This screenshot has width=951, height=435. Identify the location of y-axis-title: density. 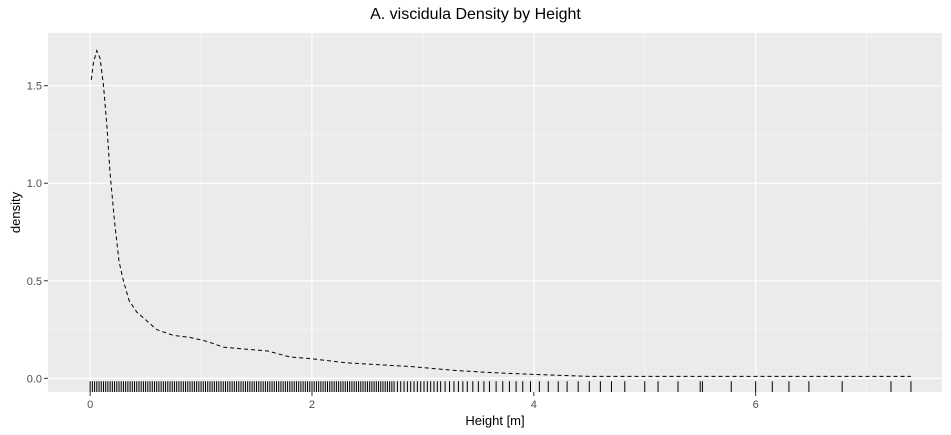
(15, 212).